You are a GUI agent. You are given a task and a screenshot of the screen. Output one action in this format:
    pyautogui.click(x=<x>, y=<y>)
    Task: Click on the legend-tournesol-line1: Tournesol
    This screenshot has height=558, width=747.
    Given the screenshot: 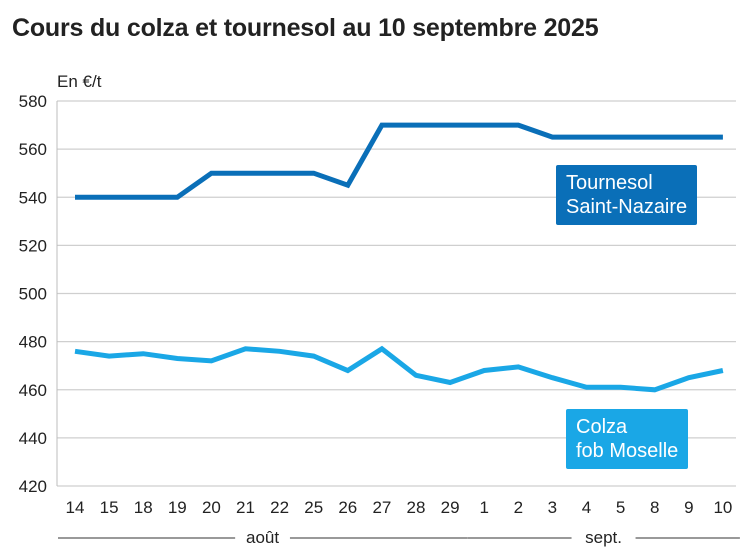 What is the action you would take?
    pyautogui.click(x=609, y=183)
    